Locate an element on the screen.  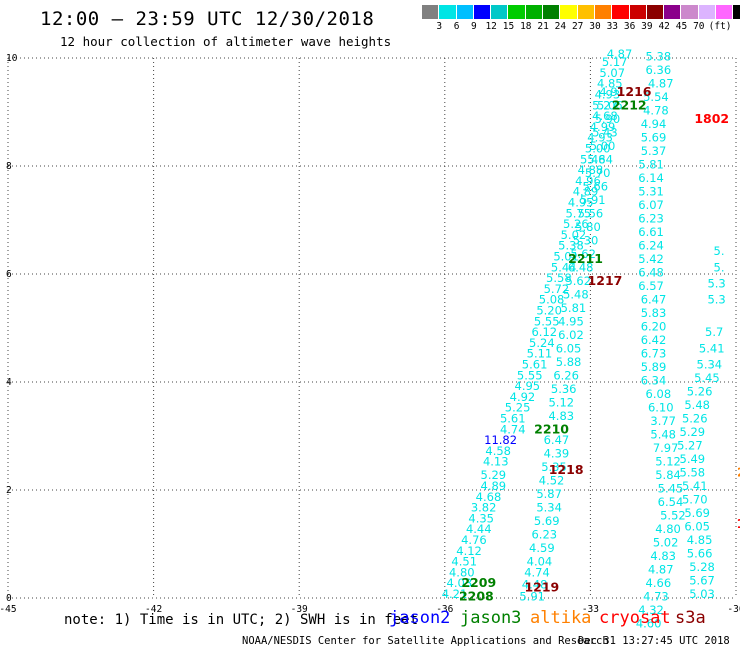
color-scale-label: 15 is located at coordinates (508, 26).